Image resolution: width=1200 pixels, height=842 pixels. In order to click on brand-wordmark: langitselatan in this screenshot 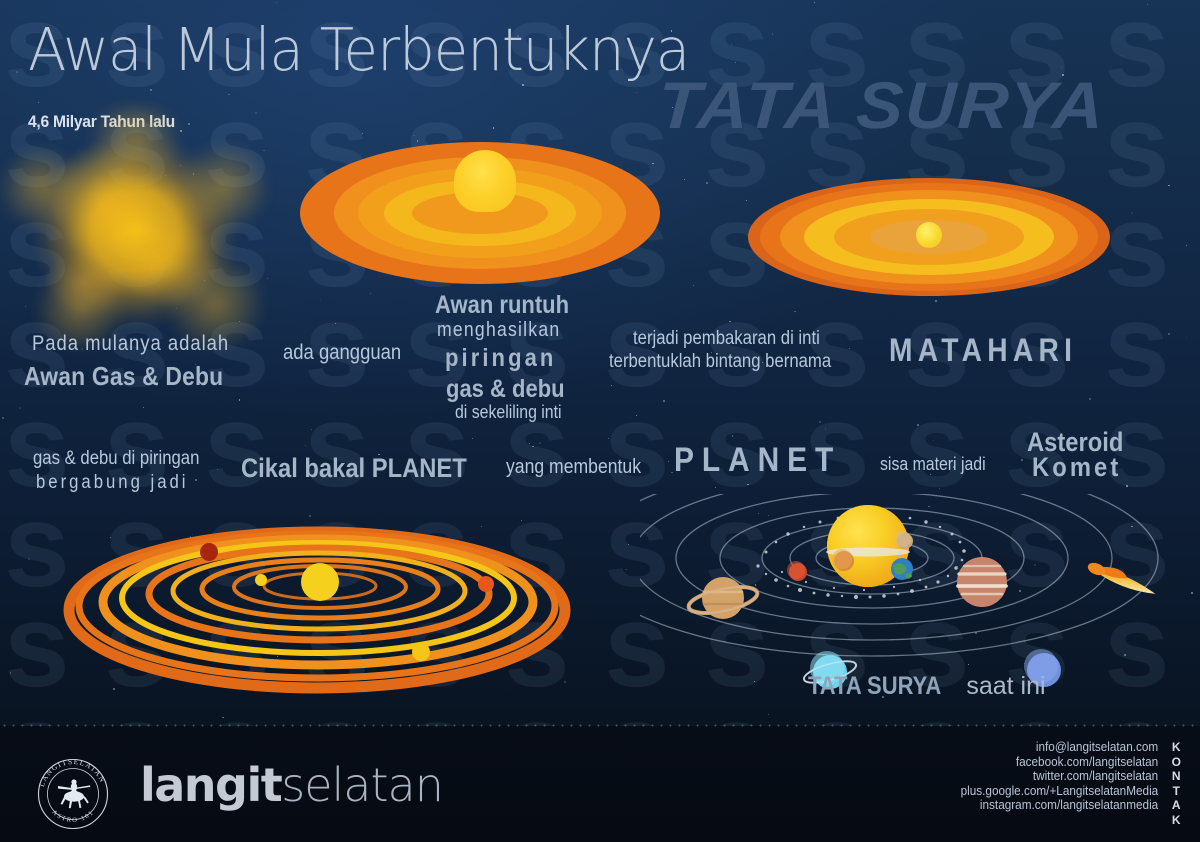, I will do `click(292, 785)`.